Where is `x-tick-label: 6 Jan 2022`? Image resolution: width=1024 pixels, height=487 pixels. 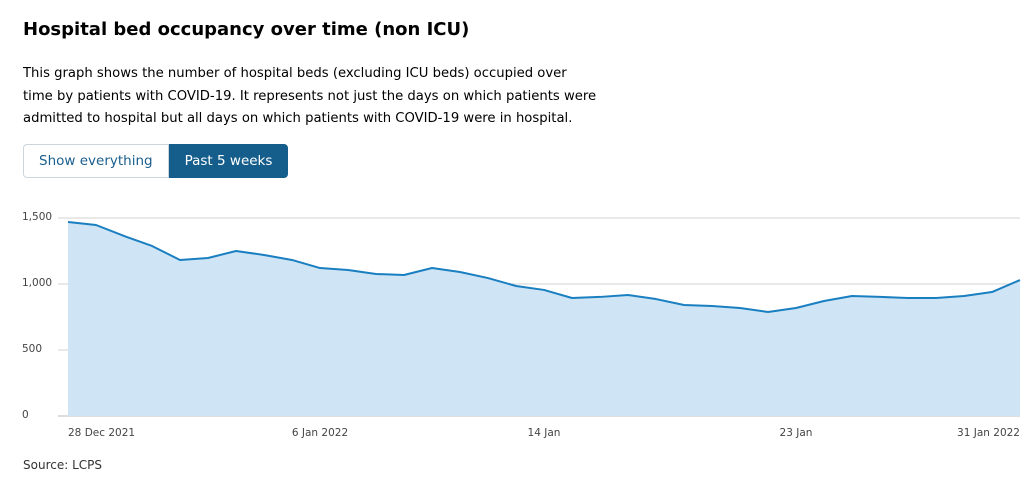
x-tick-label: 6 Jan 2022 is located at coordinates (320, 433).